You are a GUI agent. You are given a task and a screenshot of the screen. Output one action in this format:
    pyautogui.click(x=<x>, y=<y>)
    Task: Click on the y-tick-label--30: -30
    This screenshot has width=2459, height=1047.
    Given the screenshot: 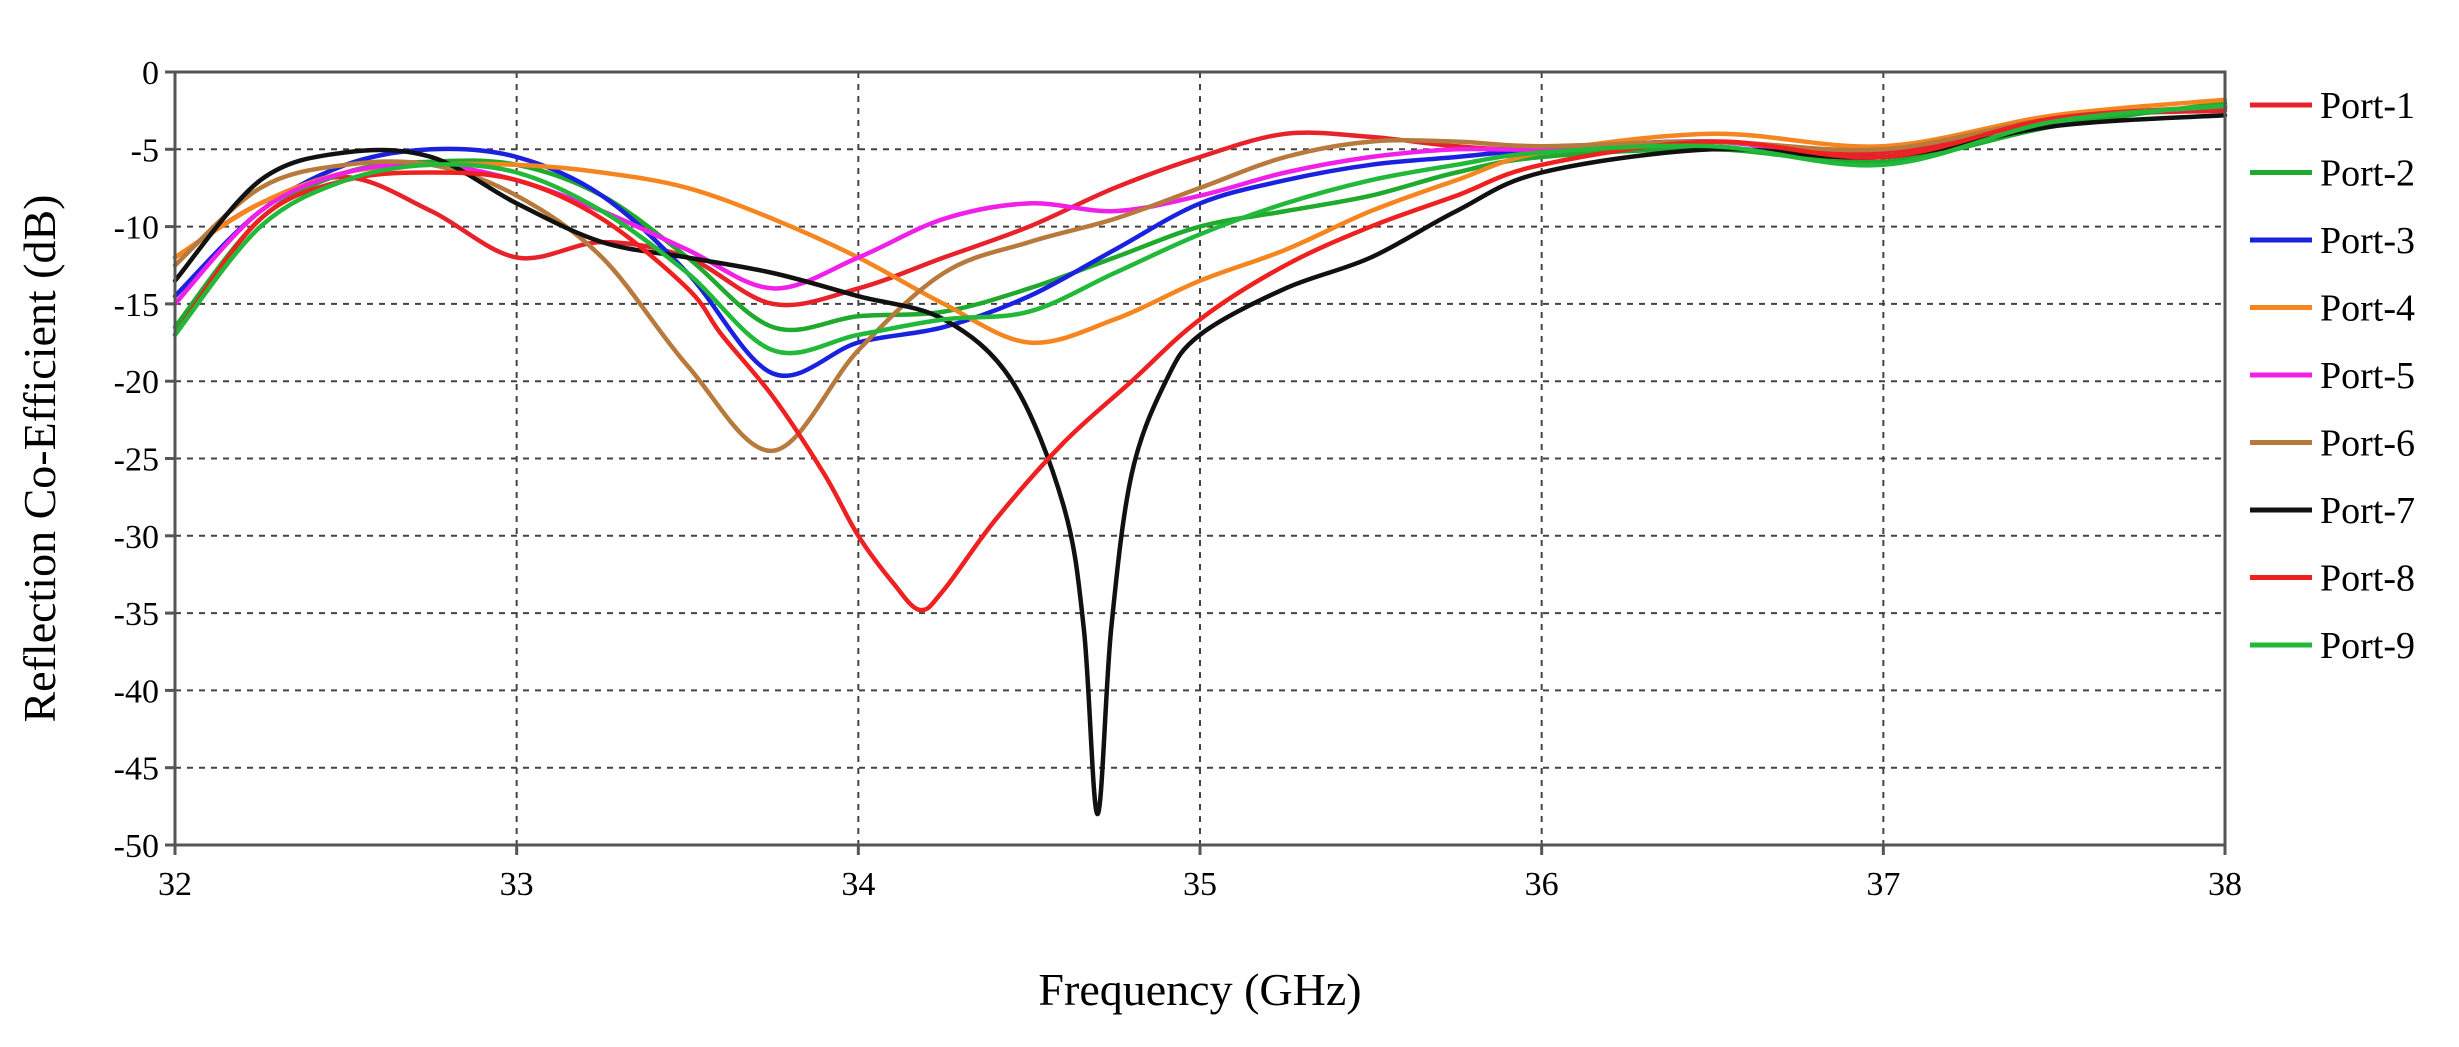 What is the action you would take?
    pyautogui.click(x=136, y=537)
    